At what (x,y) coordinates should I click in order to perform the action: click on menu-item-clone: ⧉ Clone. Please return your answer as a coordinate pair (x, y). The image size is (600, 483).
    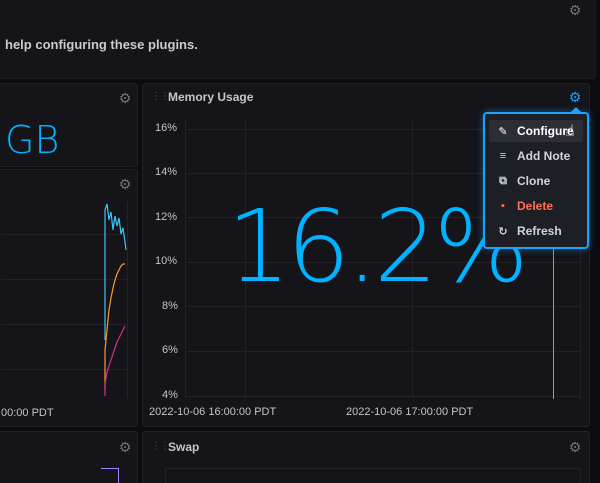
    Looking at the image, I should click on (536, 181).